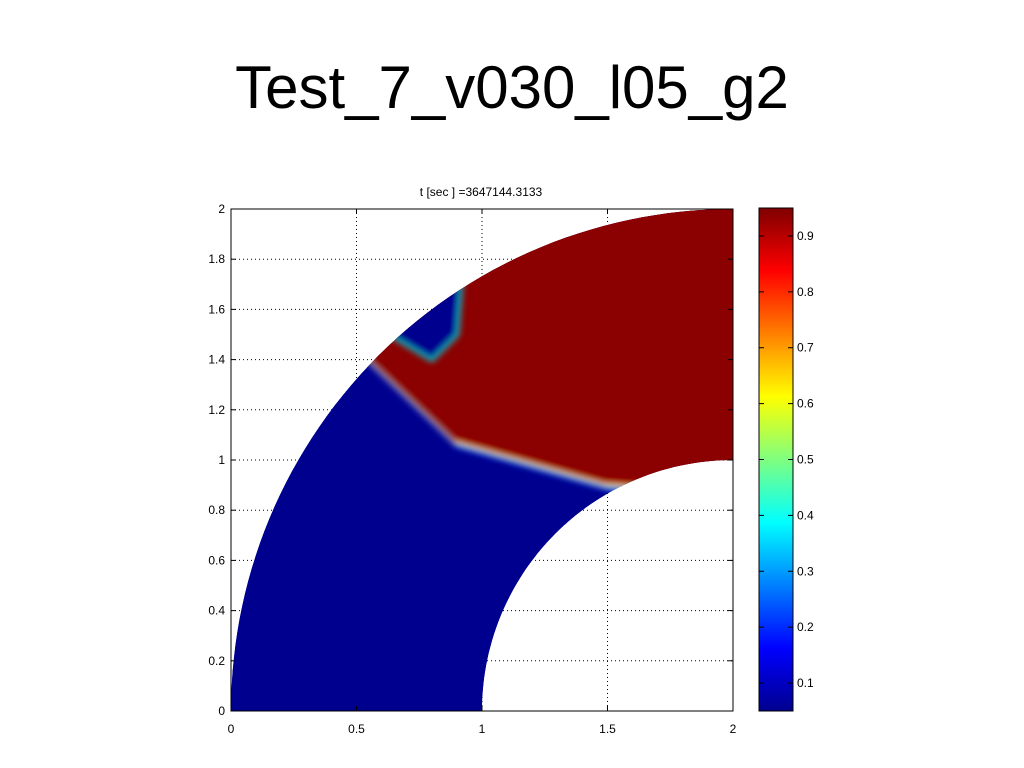  What do you see at coordinates (356, 729) in the screenshot?
I see `x-tick-label: 0.5` at bounding box center [356, 729].